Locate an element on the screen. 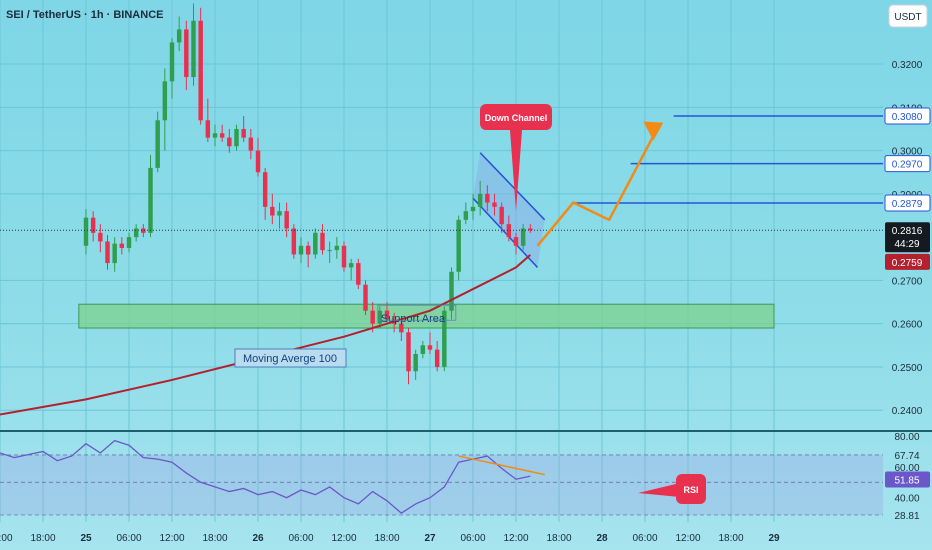 The width and height of the screenshot is (932, 550). rsi-tick-label: 80.00 is located at coordinates (906, 437).